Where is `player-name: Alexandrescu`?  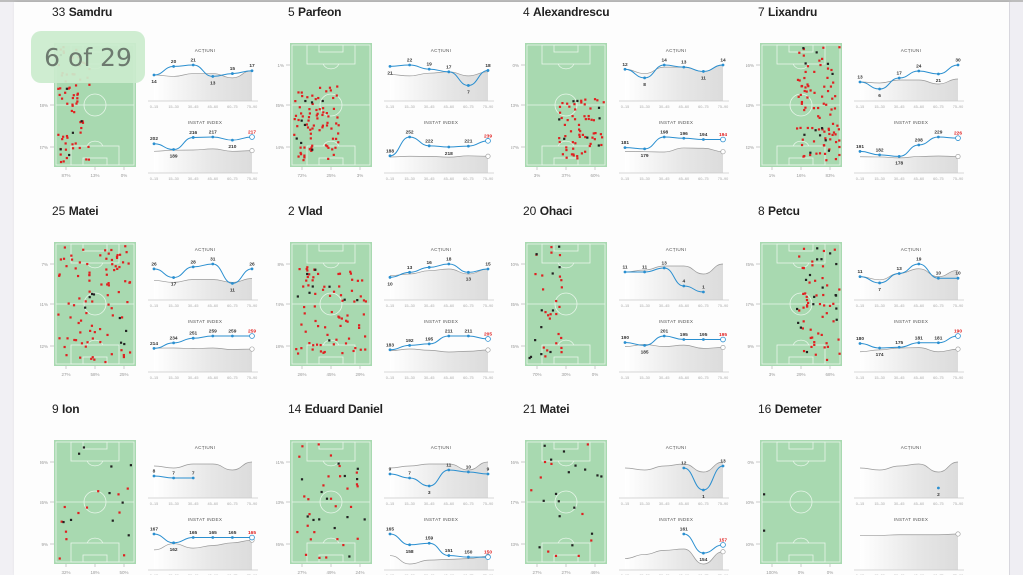
player-name: Alexandrescu is located at coordinates (571, 12).